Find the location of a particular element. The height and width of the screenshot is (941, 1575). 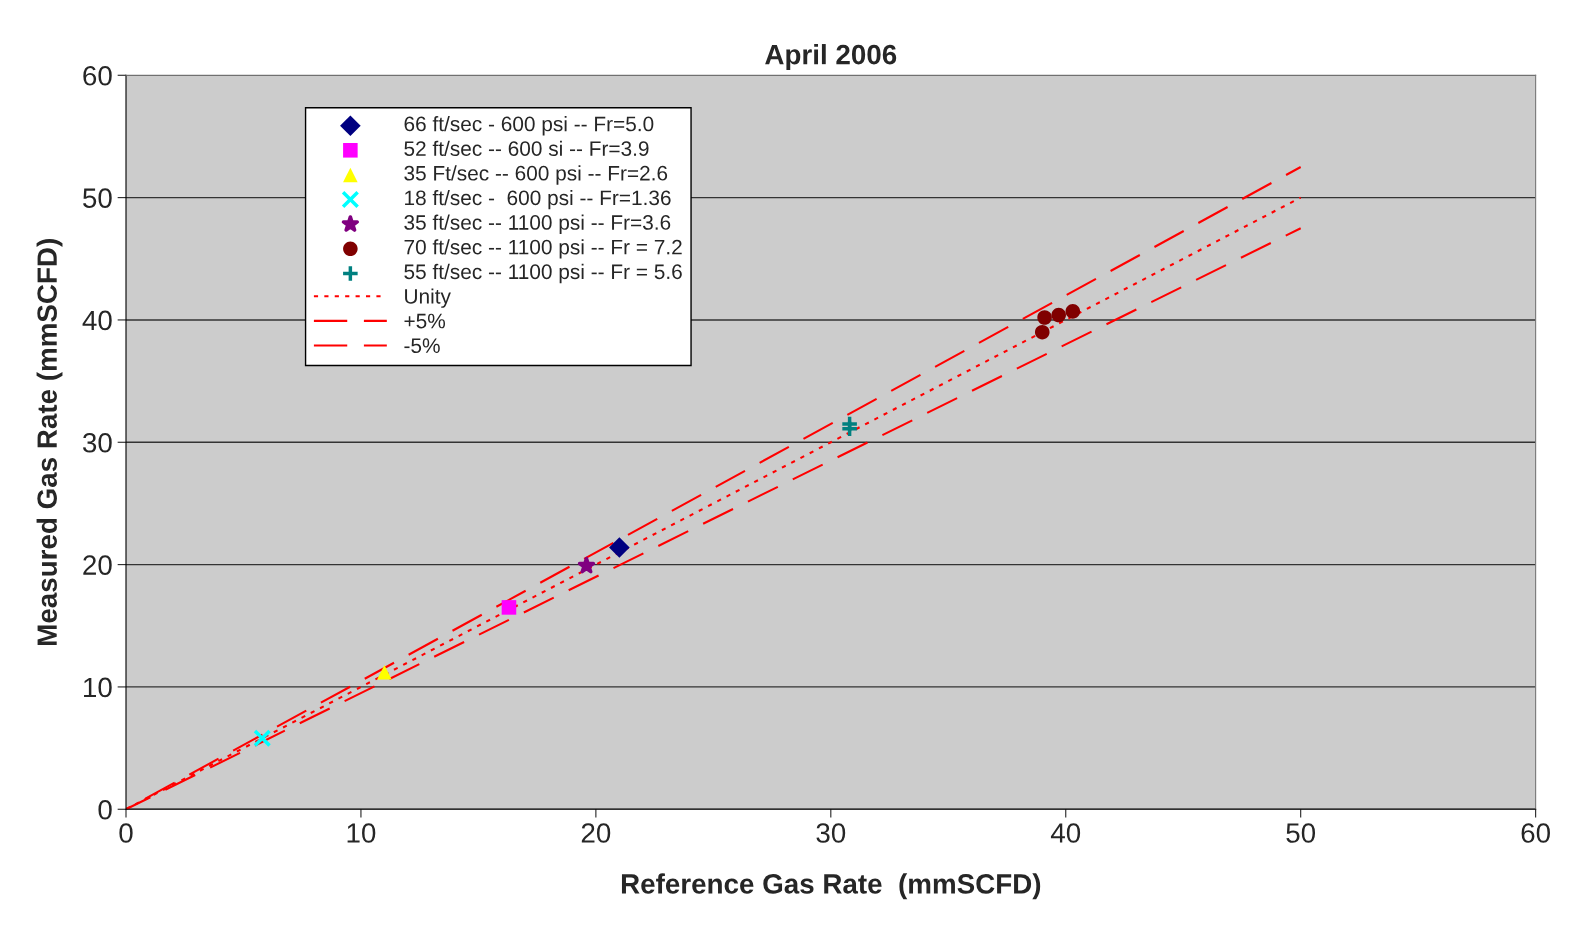

x-tick-label: 40 is located at coordinates (1065, 833).